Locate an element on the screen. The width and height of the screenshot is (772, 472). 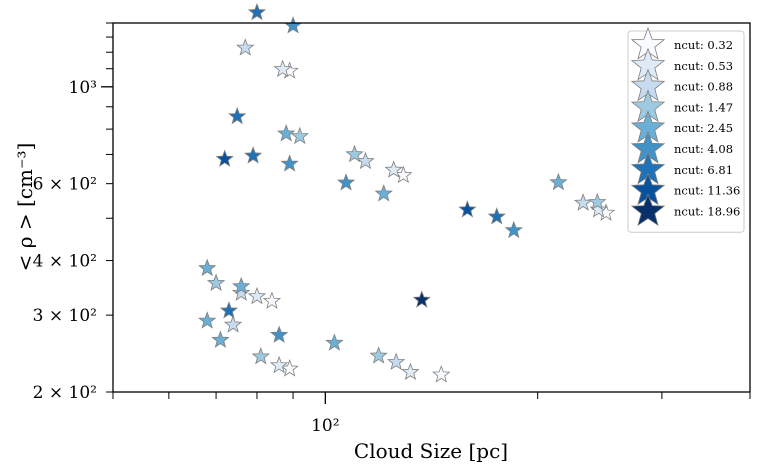
x-axis-label: Cloud Size [pc] is located at coordinates (431, 451).